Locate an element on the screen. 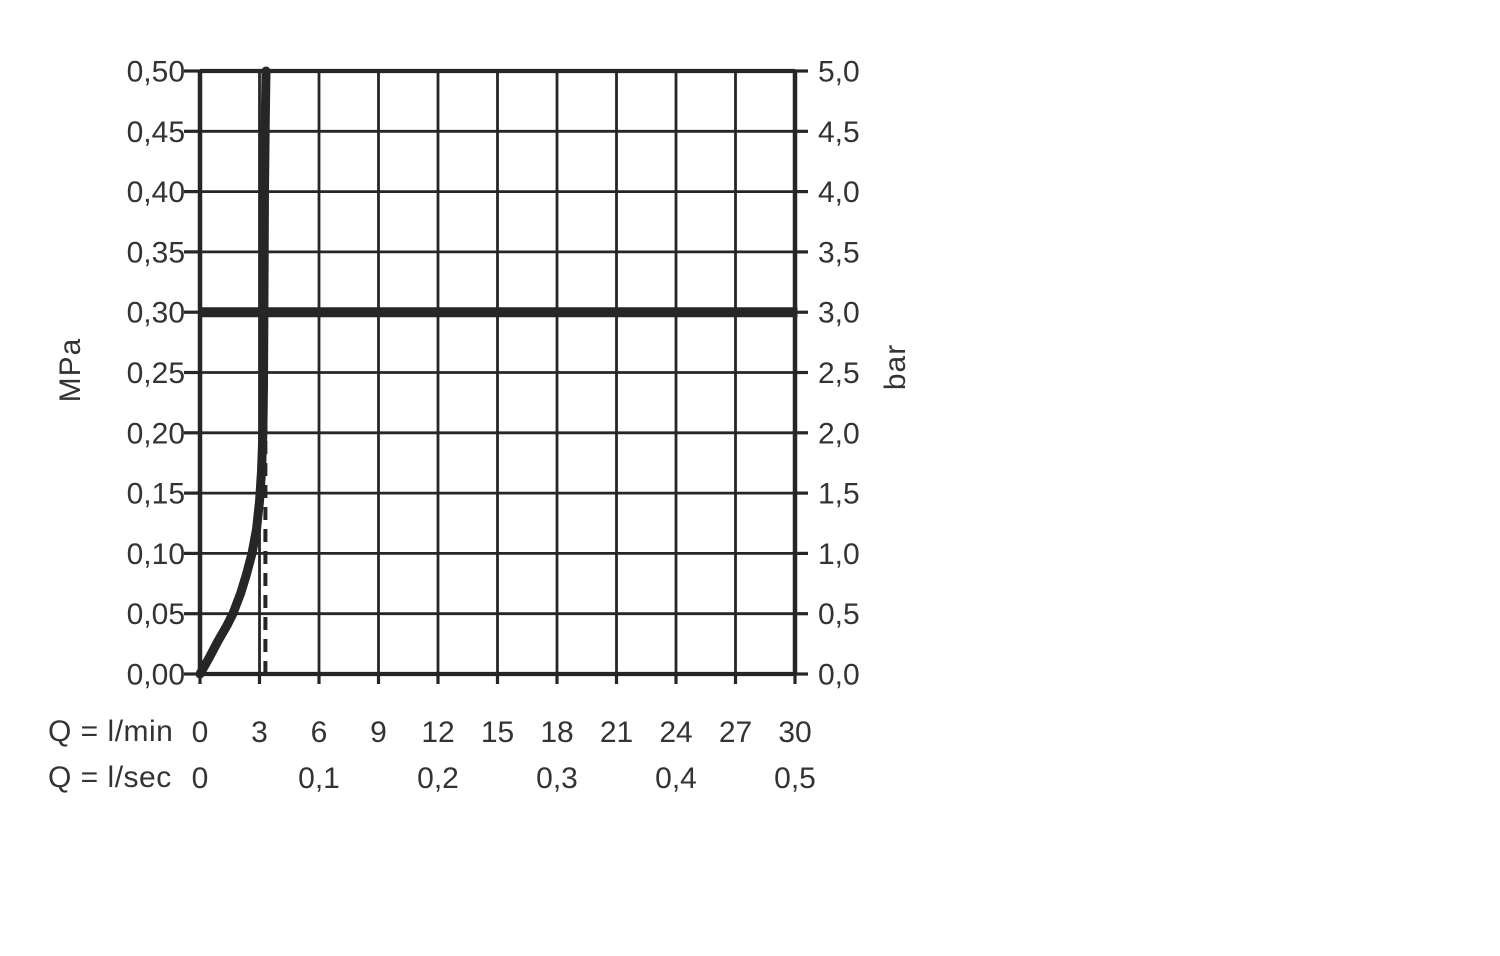 Image resolution: width=1500 pixels, height=956 pixels. y-left-tick-label: 0,20 is located at coordinates (156, 433).